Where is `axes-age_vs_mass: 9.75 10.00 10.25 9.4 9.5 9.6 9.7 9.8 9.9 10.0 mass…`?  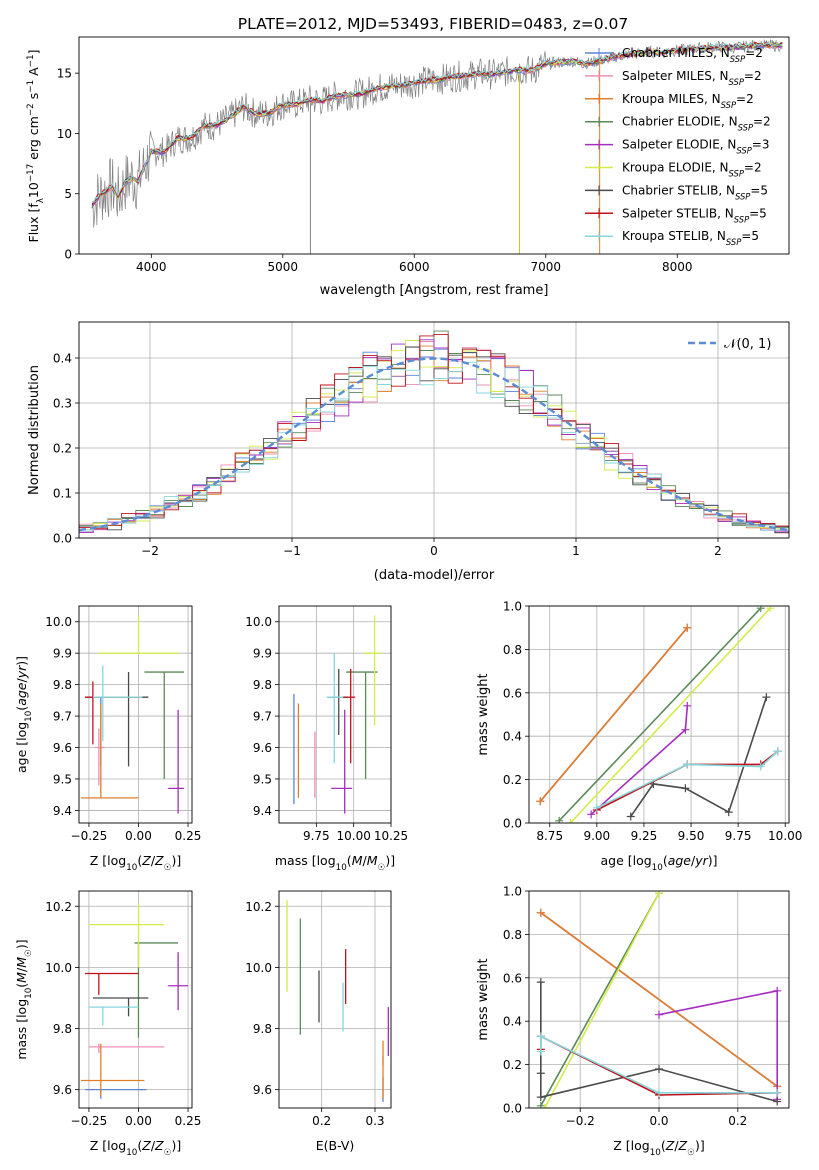 axes-age_vs_mass: 9.75 10.00 10.25 9.4 9.5 9.6 9.7 9.8 9.9 10.0 mass… is located at coordinates (326, 739).